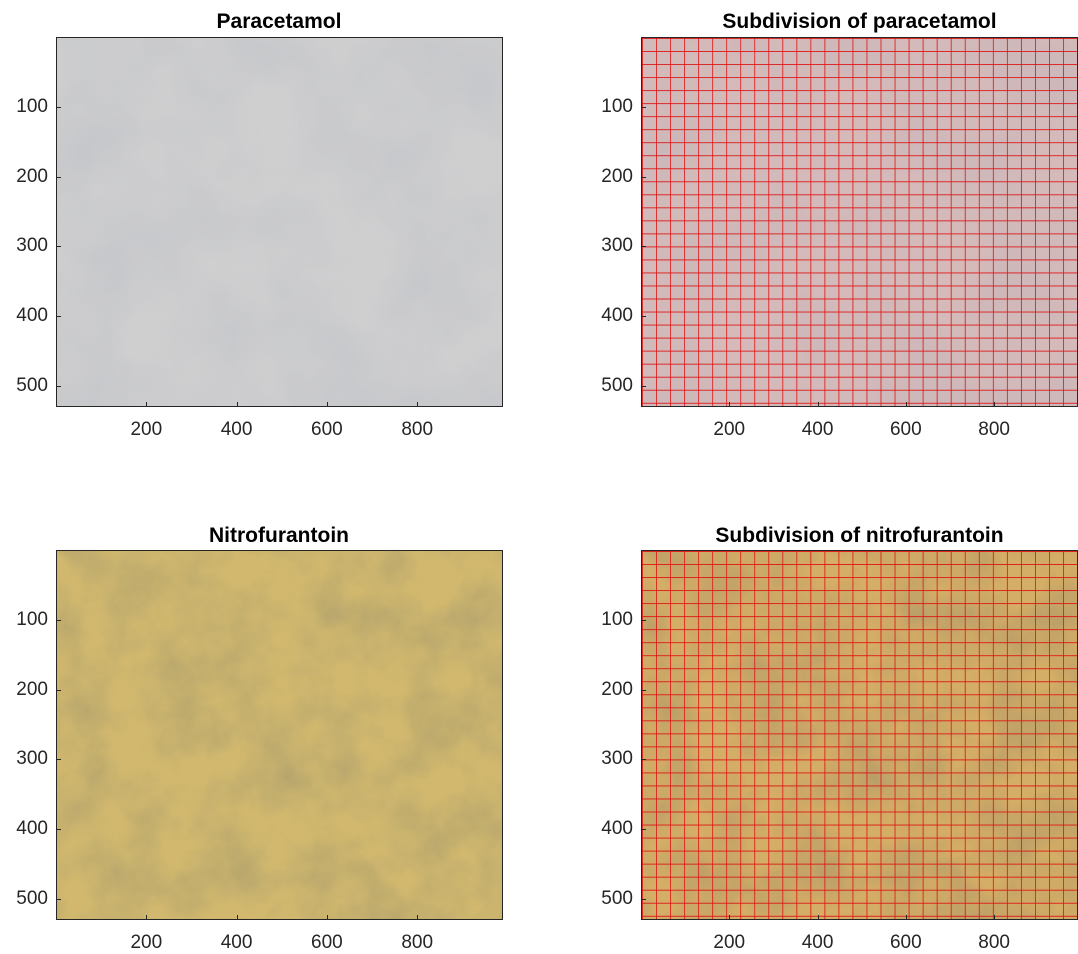  I want to click on panel-title: Nitrofurantoin, so click(279, 535).